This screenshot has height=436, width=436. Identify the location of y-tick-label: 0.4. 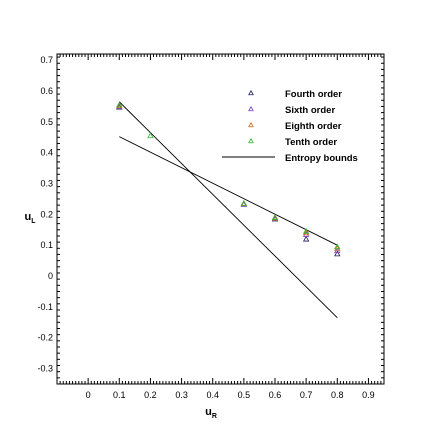
(46, 153).